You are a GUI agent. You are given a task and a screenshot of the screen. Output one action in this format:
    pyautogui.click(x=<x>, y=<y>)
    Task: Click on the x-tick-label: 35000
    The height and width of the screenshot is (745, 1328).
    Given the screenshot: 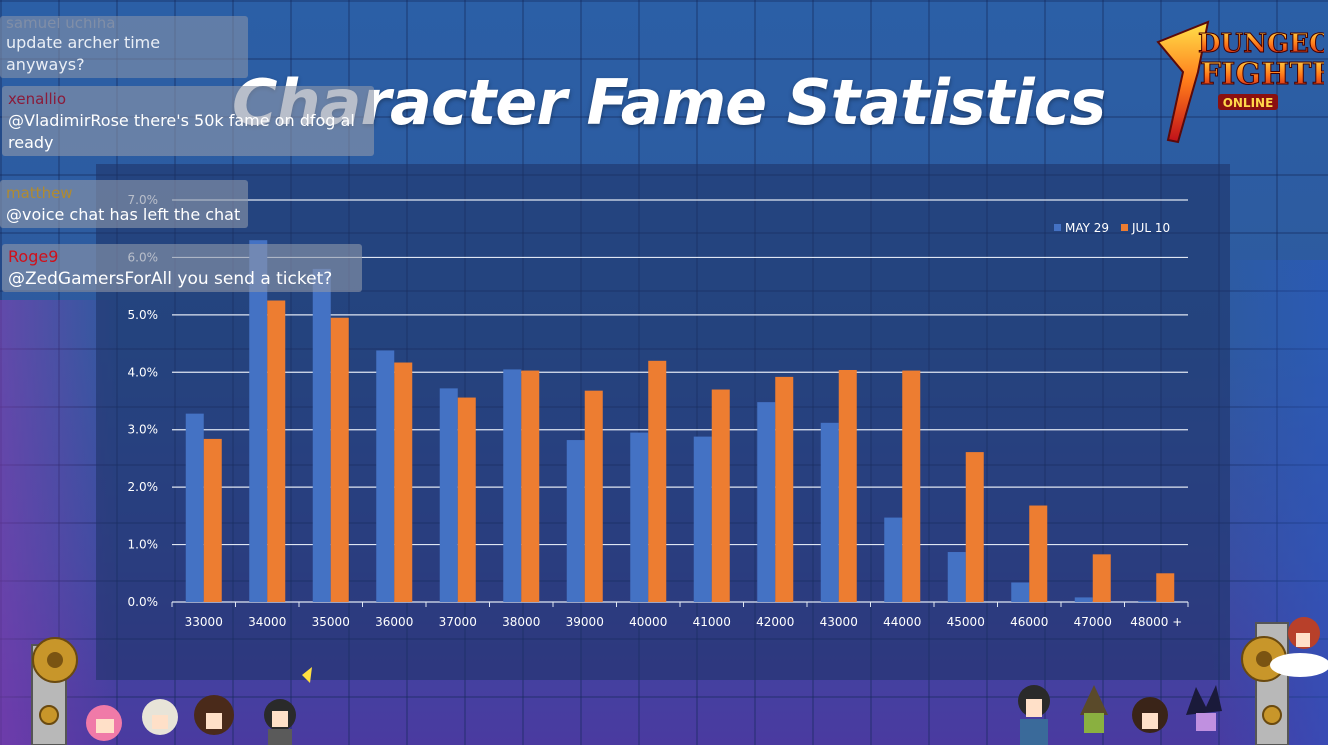 What is the action you would take?
    pyautogui.click(x=331, y=622)
    